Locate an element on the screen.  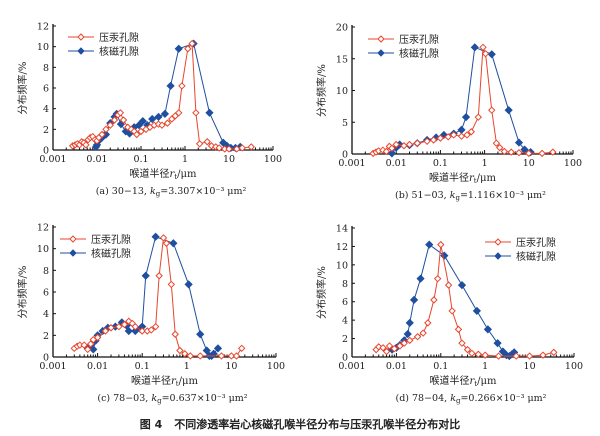
x-tick-label: 0.01 is located at coordinates (396, 163).